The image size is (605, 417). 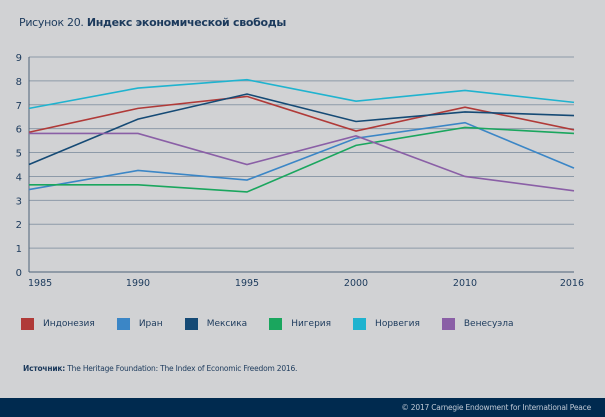 What do you see at coordinates (247, 283) in the screenshot?
I see `x-tick-label: 1995` at bounding box center [247, 283].